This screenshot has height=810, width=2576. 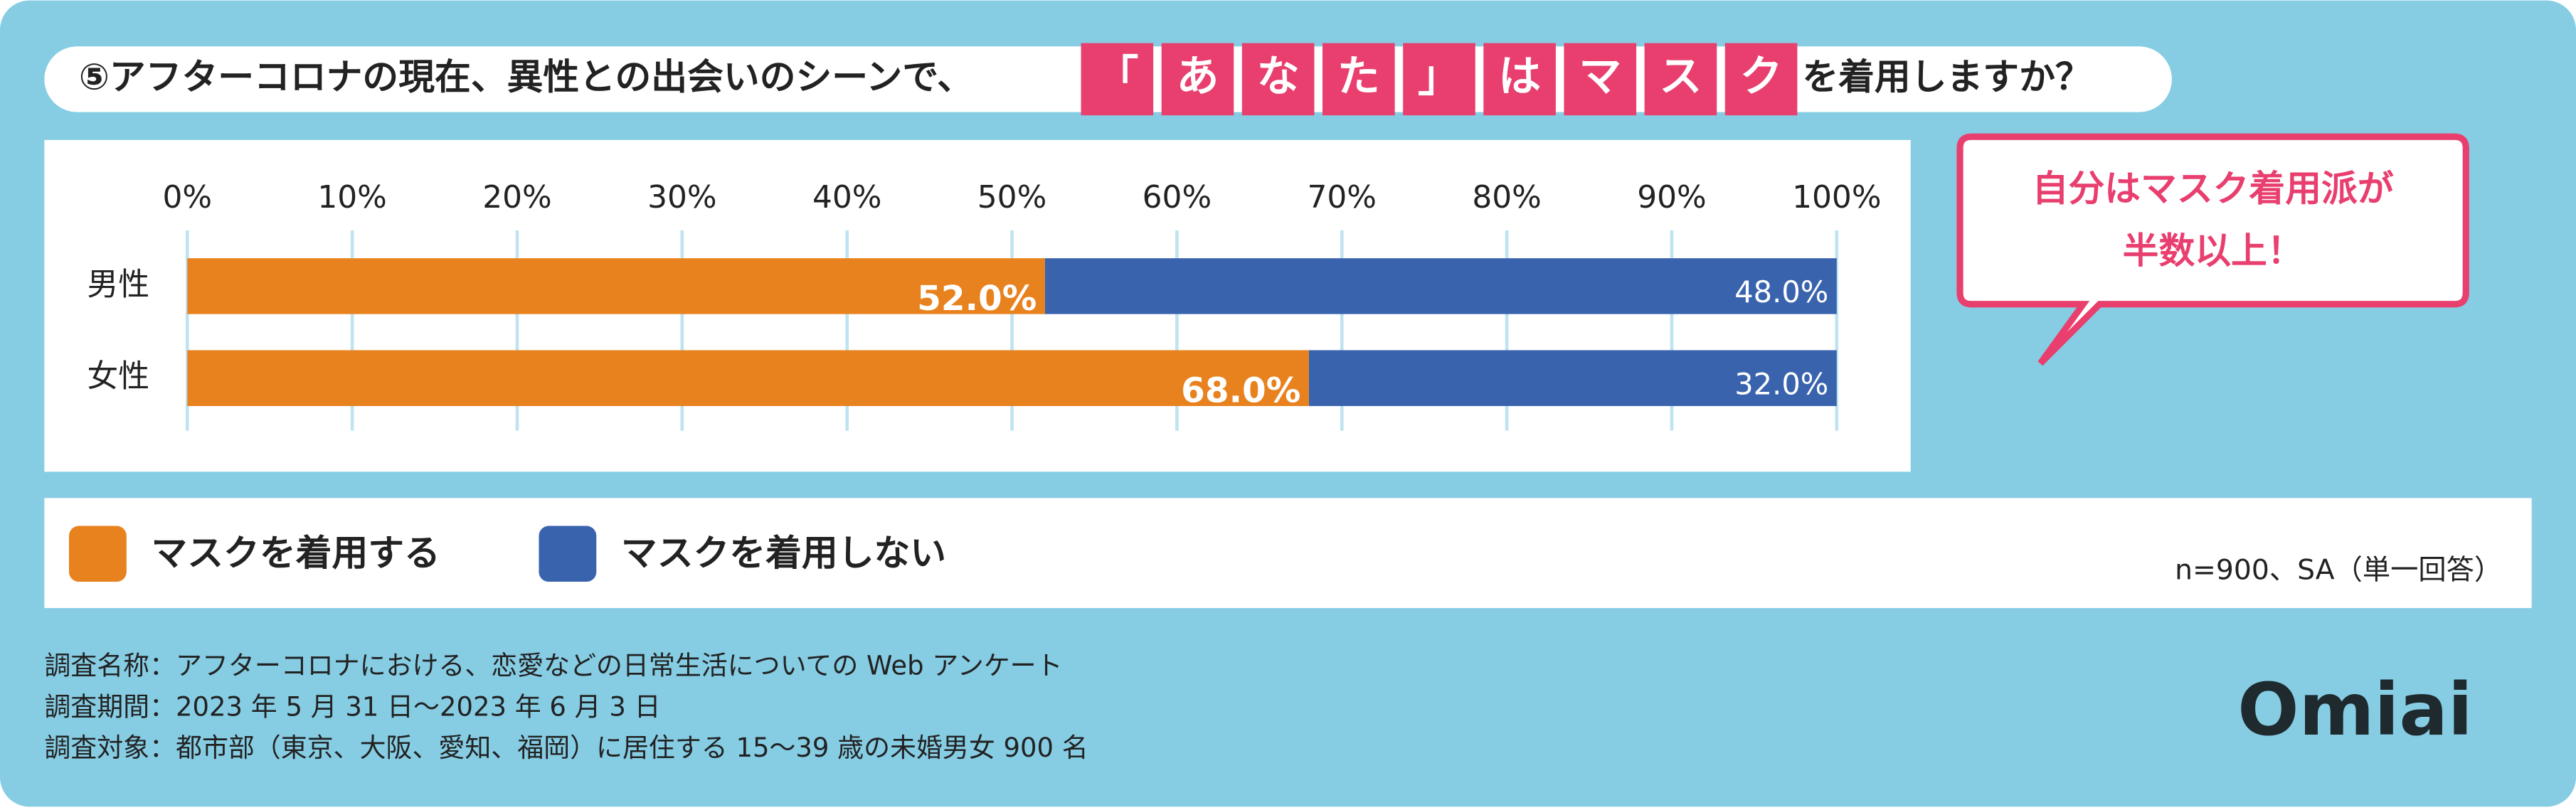 What do you see at coordinates (1288, 553) in the screenshot?
I see `legend-panel` at bounding box center [1288, 553].